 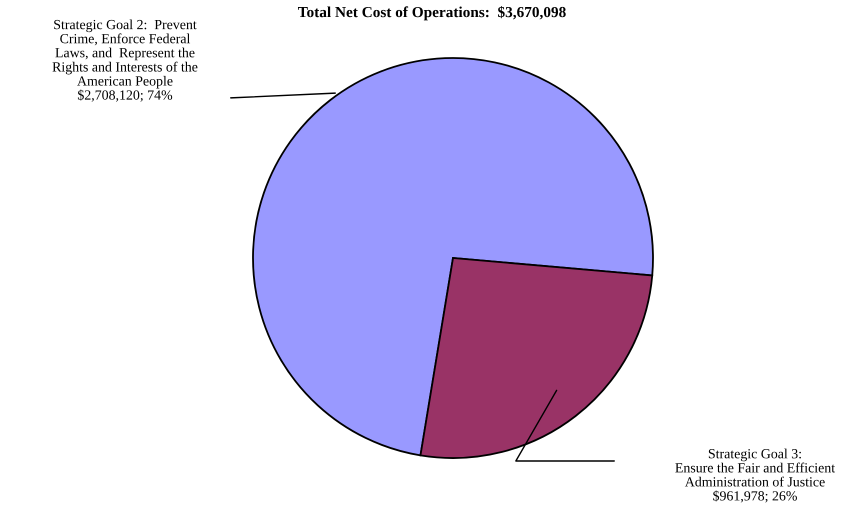 What do you see at coordinates (755, 496) in the screenshot?
I see `data-label: $961,978; 26%` at bounding box center [755, 496].